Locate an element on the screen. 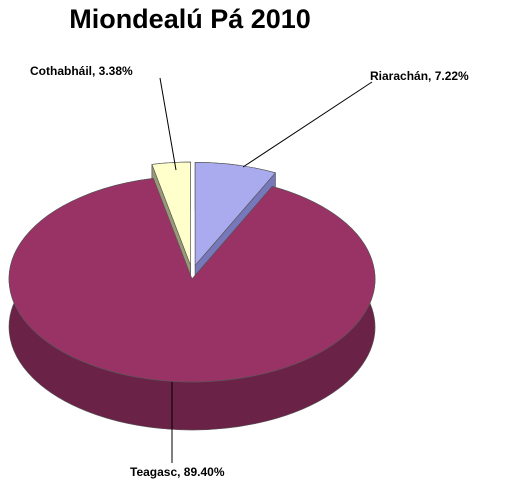 The width and height of the screenshot is (516, 486). pie-slice-cothabháil is located at coordinates (171, 213).